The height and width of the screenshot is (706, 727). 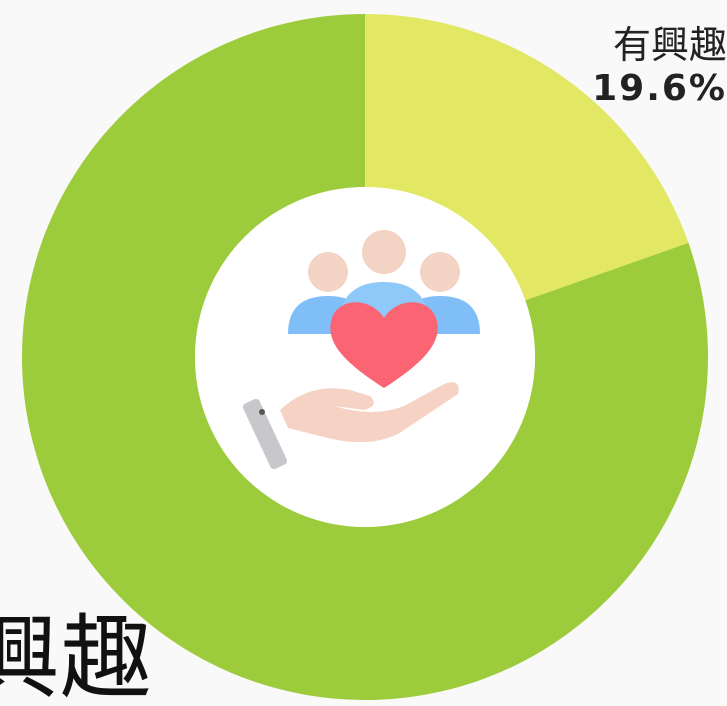 I want to click on slice-label: 興趣, so click(x=76, y=655).